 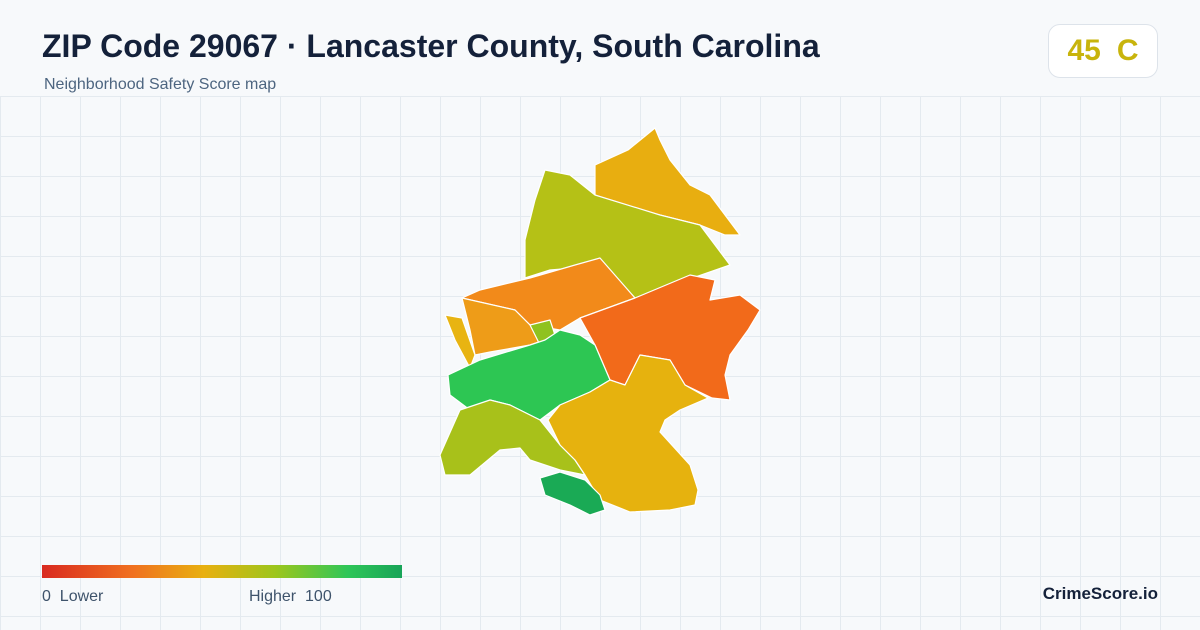 What do you see at coordinates (1084, 50) in the screenshot?
I see `score: 45` at bounding box center [1084, 50].